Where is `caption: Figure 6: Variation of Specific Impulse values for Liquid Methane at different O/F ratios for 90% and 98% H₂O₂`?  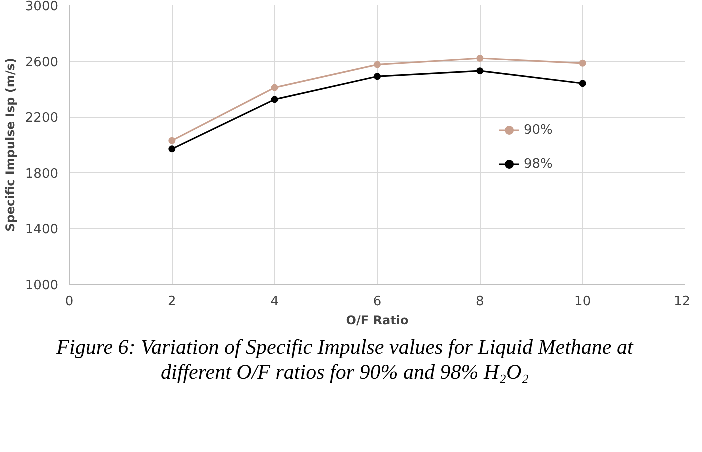 caption: Figure 6: Variation of Specific Impulse values for Liquid Methane at different O/F ratios for 90% and 98% H₂O₂ is located at coordinates (345, 360).